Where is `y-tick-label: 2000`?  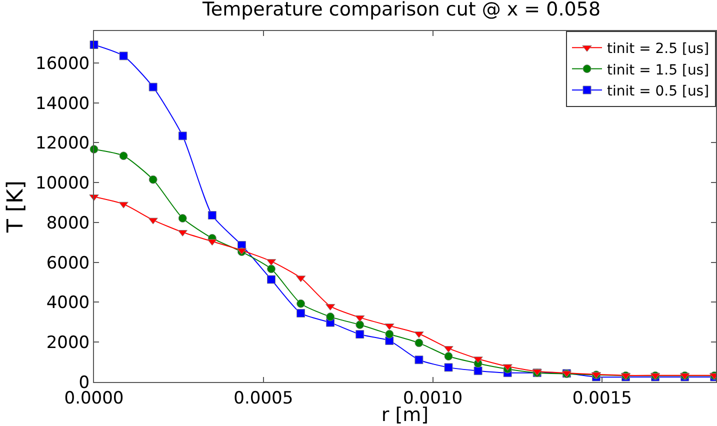
y-tick-label: 2000 is located at coordinates (68, 343).